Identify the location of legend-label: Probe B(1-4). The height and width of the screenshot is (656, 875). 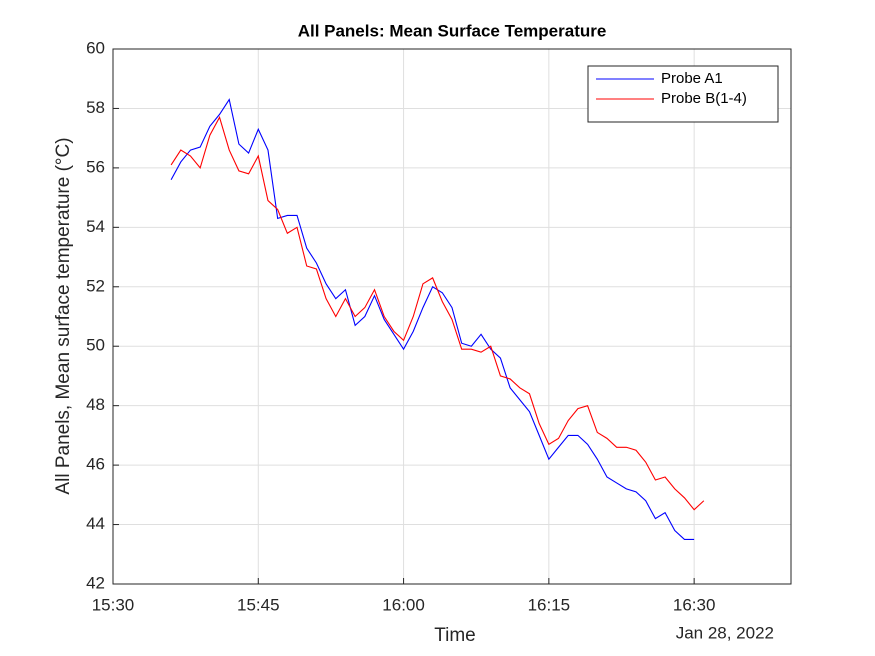
(704, 98).